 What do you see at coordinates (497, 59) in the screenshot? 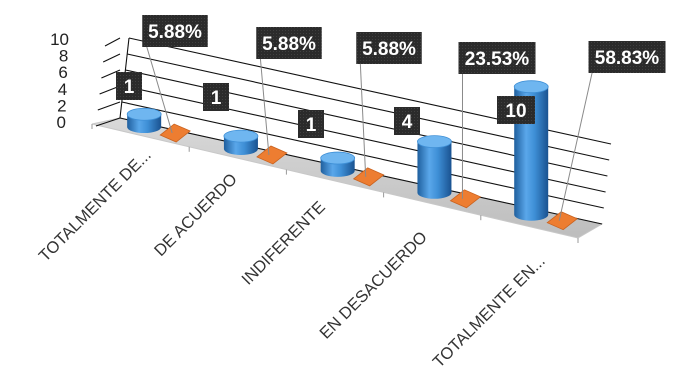
I see `data-label-percent: 23.53%` at bounding box center [497, 59].